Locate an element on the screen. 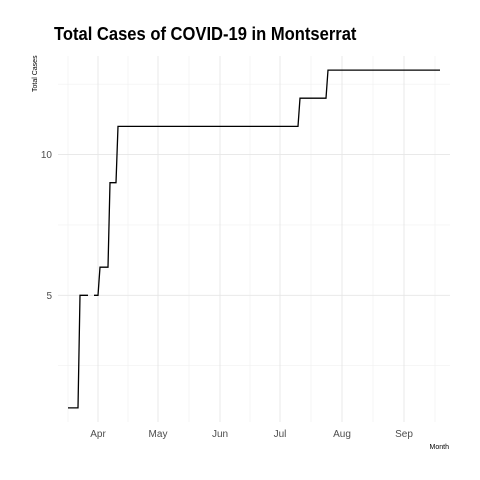 This screenshot has width=480, height=480. y-tick-label-10: 10 is located at coordinates (47, 155).